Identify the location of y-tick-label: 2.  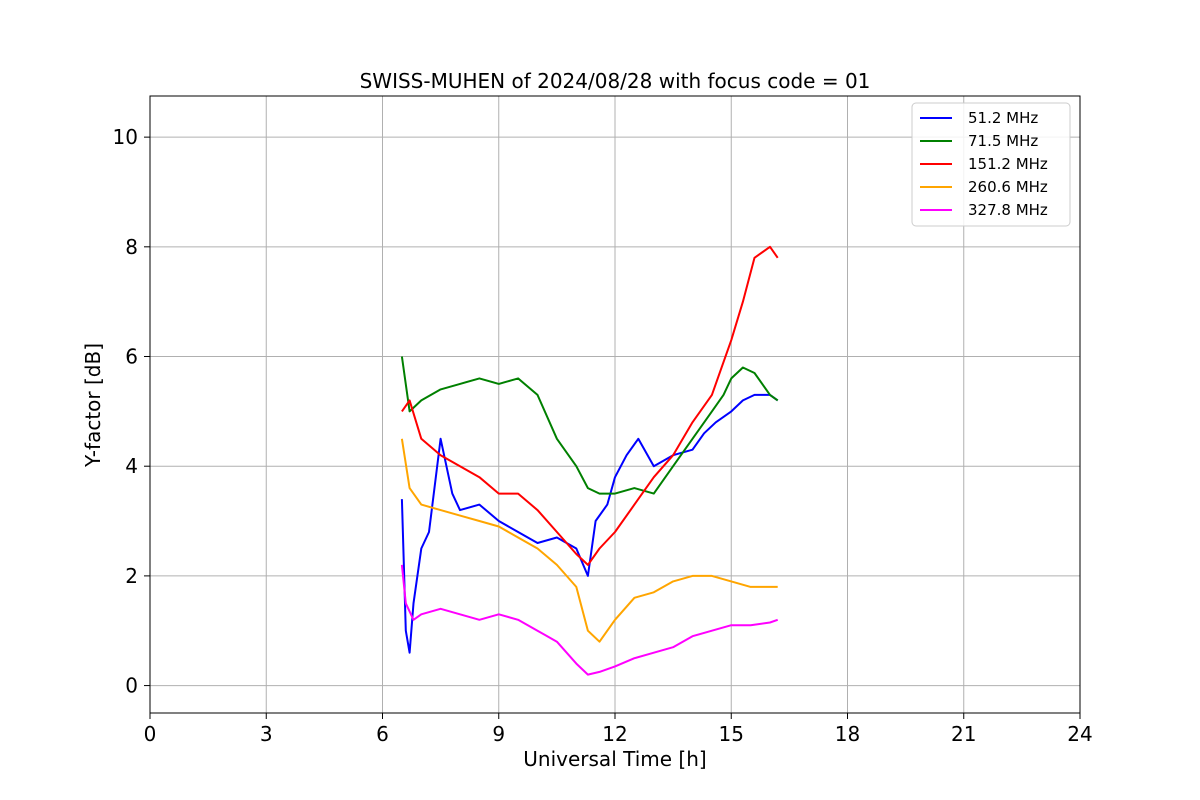
(131, 576).